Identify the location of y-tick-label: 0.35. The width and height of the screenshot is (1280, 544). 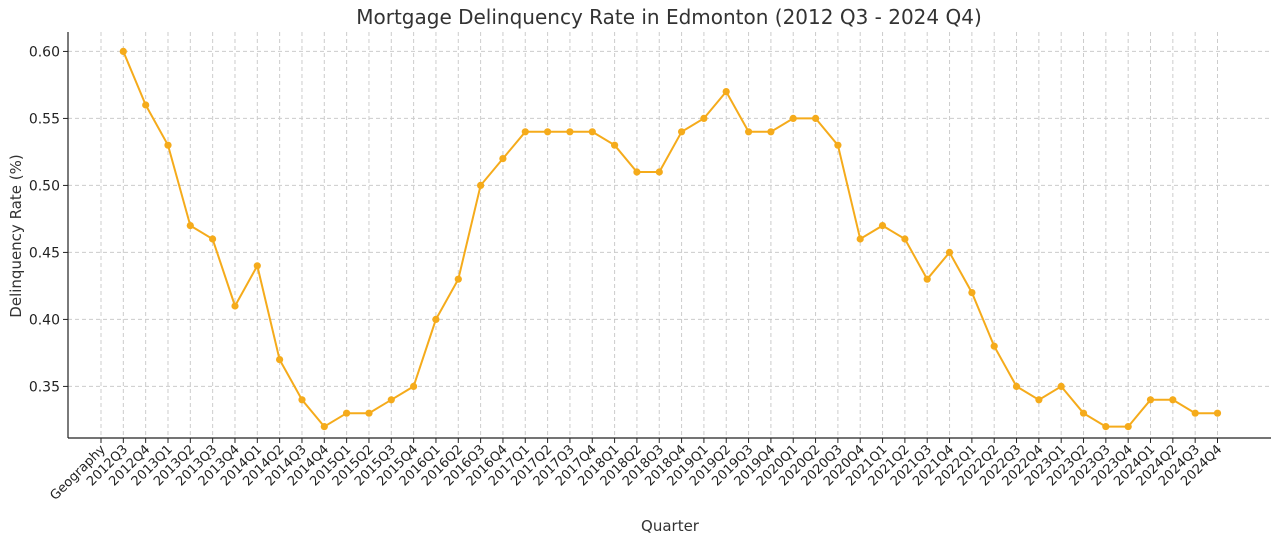
(44, 387).